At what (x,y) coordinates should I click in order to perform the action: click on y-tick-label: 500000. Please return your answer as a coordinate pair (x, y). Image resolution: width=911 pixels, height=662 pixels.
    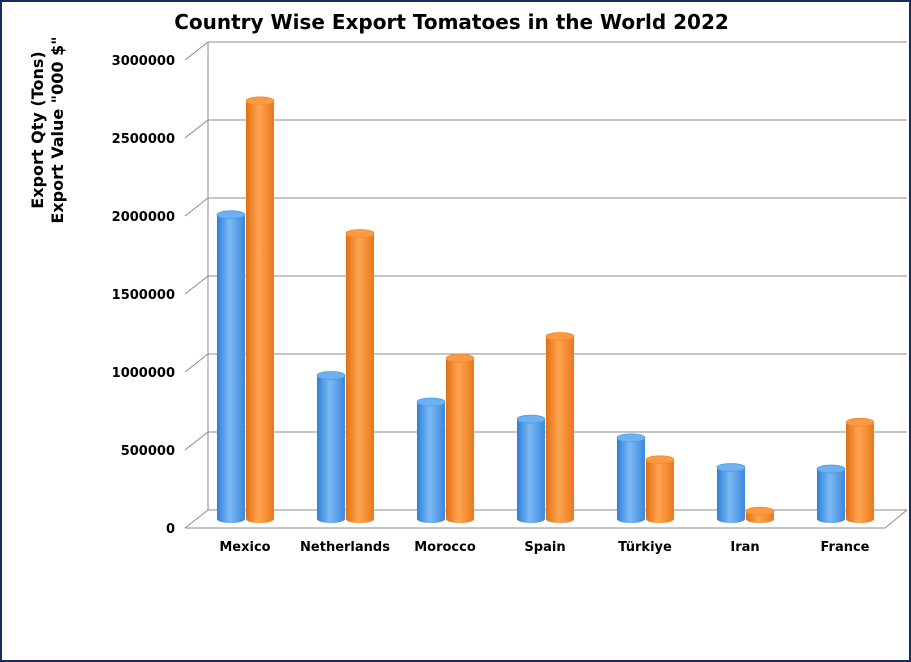
    Looking at the image, I should click on (148, 451).